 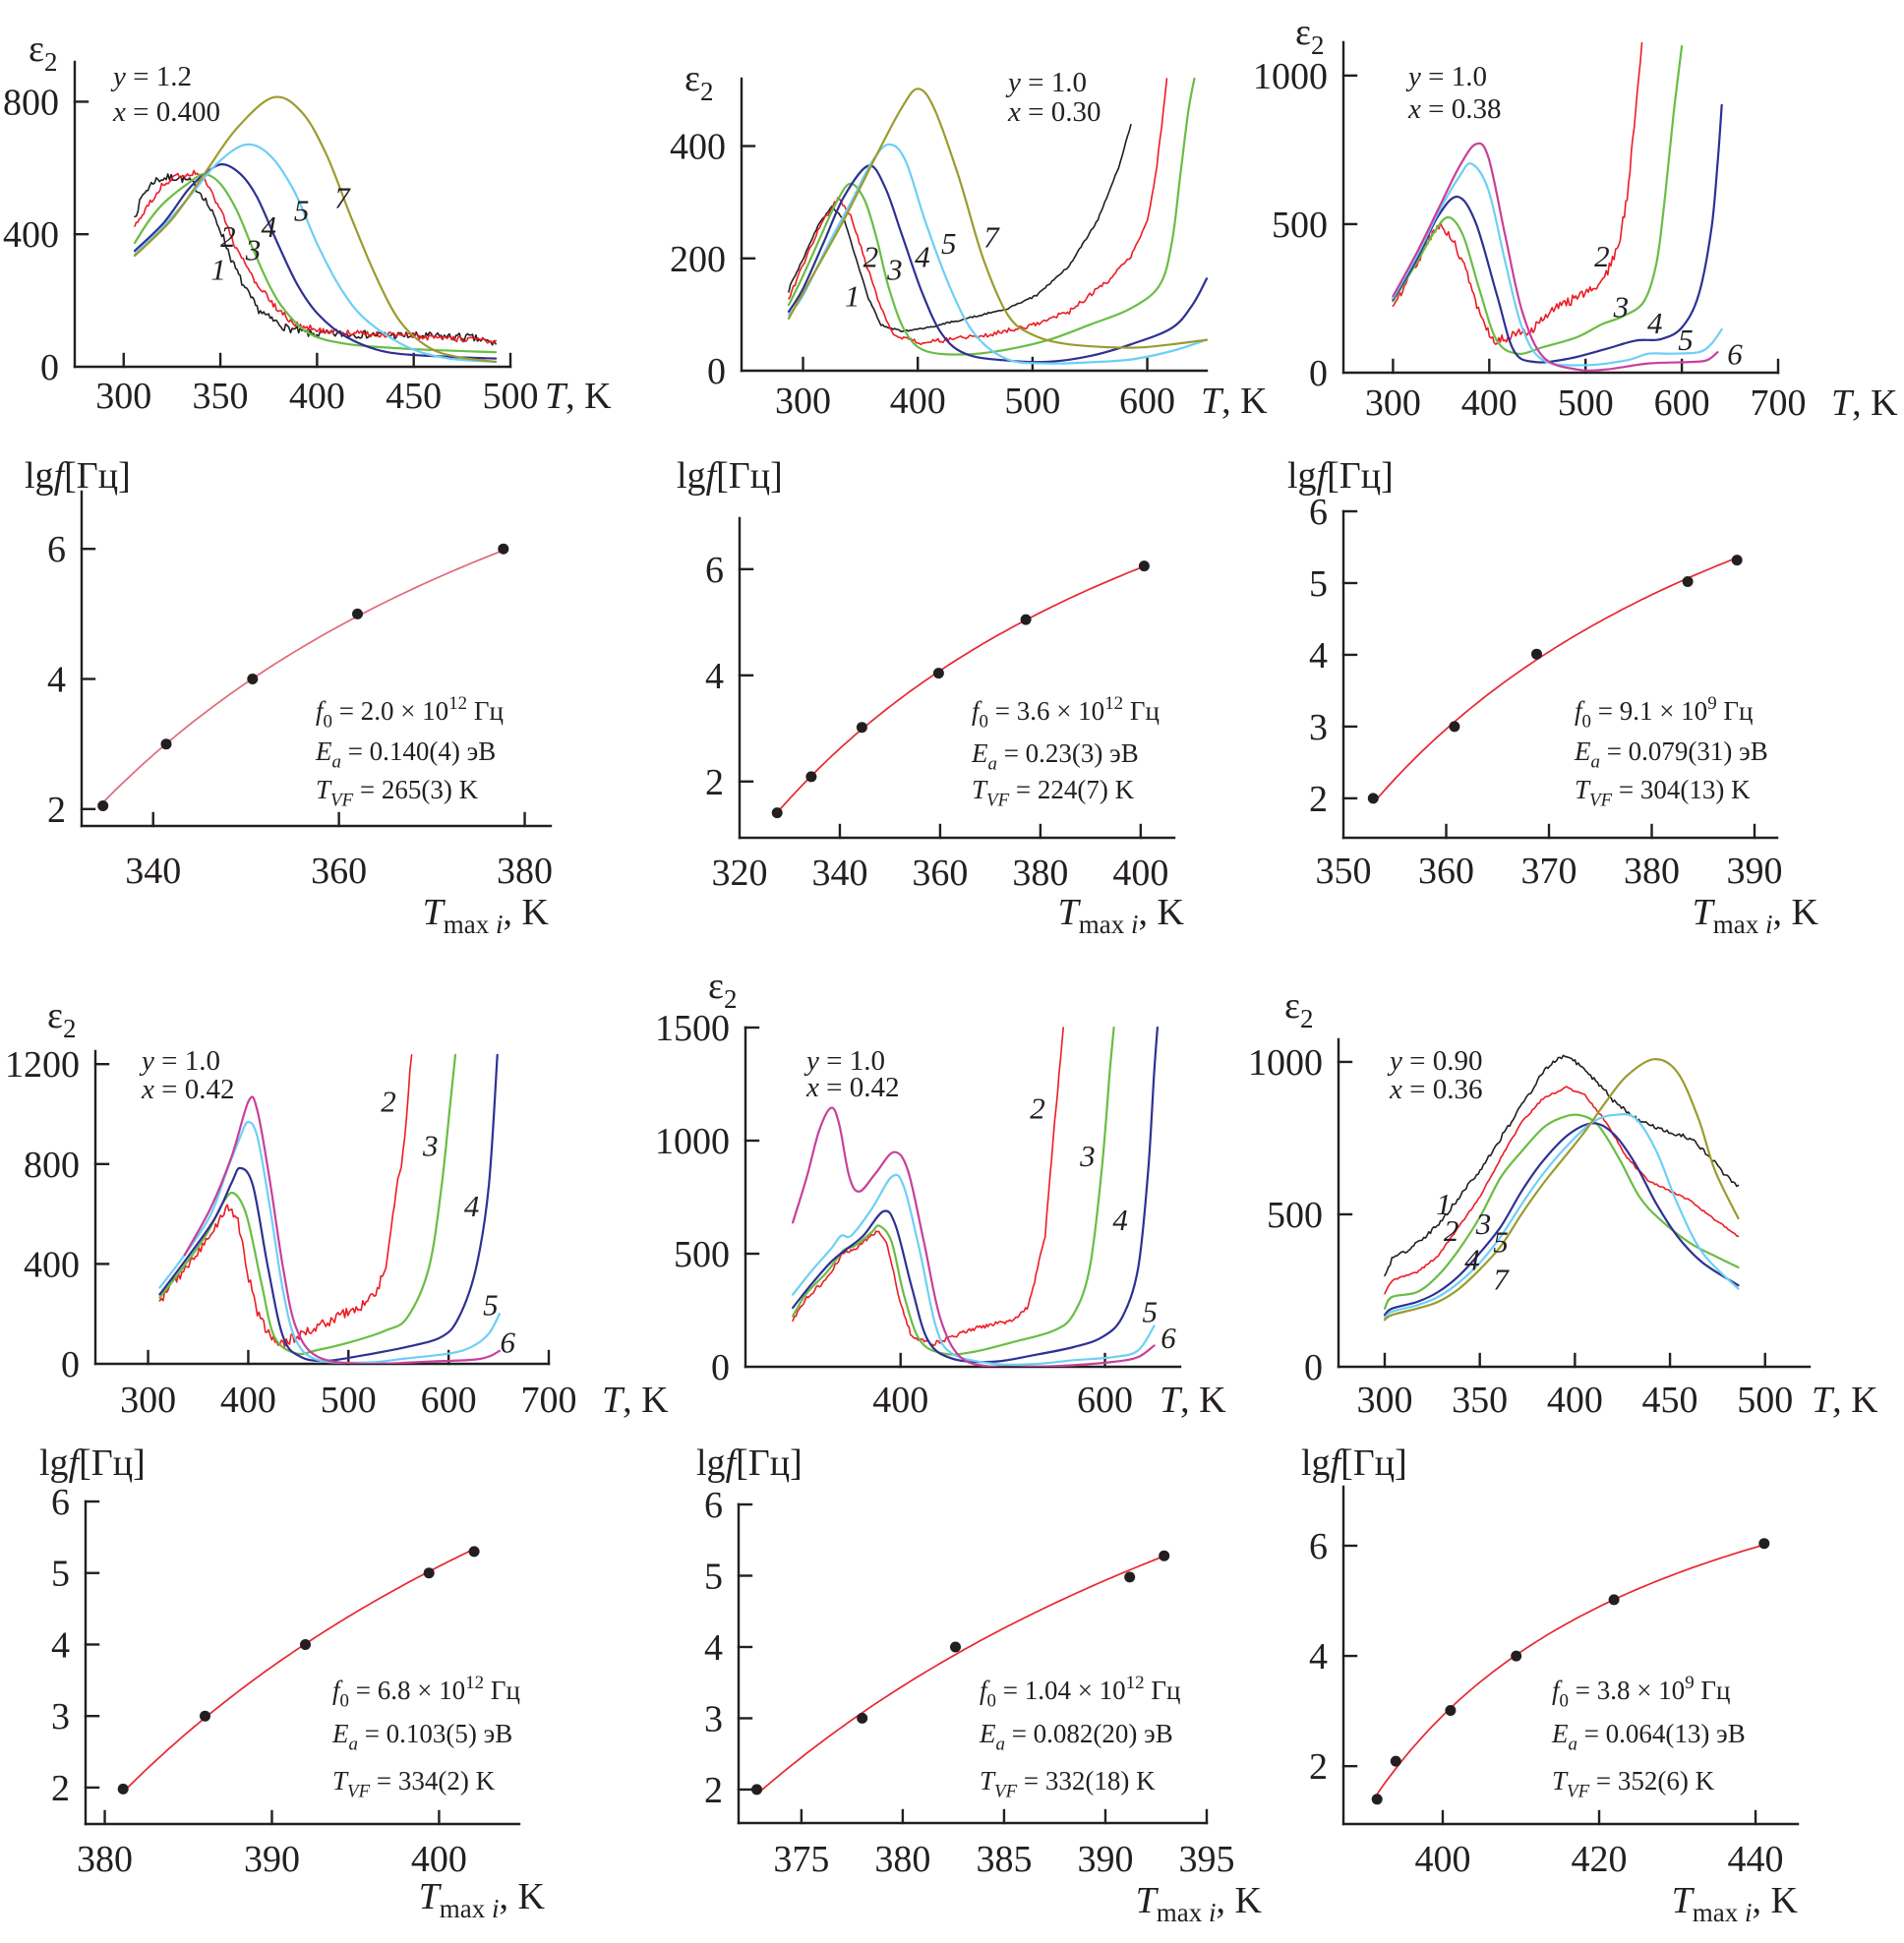 What do you see at coordinates (1168, 1338) in the screenshot?
I see `curve-label: 6` at bounding box center [1168, 1338].